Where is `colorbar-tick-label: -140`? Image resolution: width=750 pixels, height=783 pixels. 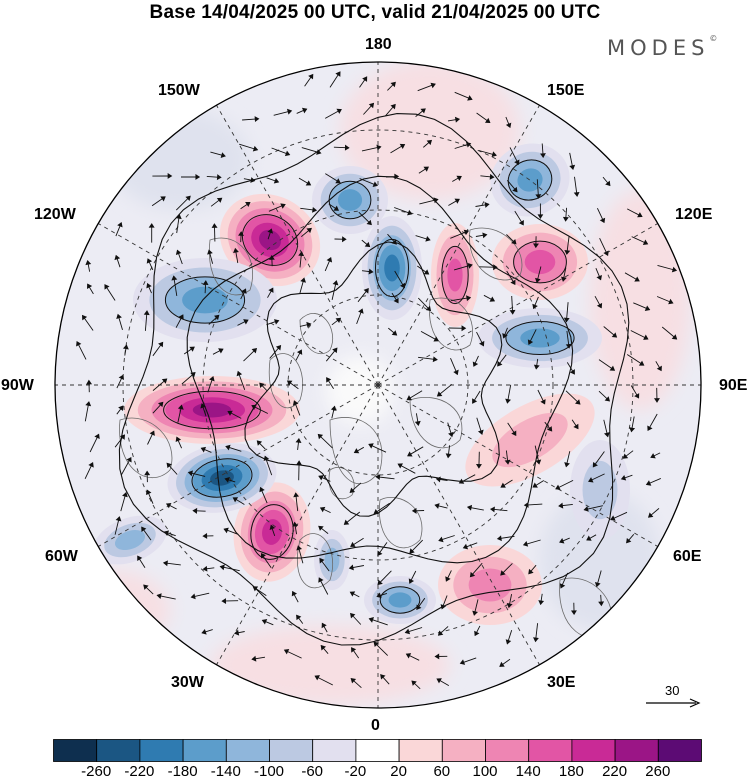 colorbar-tick-label: -140 is located at coordinates (225, 771).